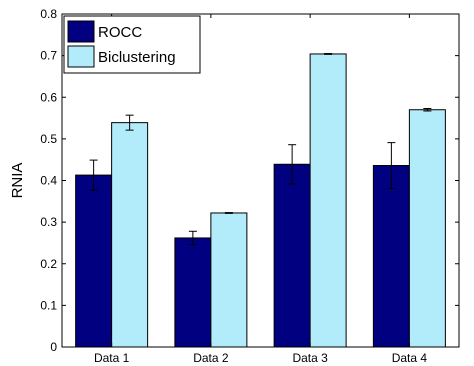 This screenshot has height=366, width=474. Describe the element at coordinates (48, 56) in the screenshot. I see `y-tick-label-7: 0.7` at that location.